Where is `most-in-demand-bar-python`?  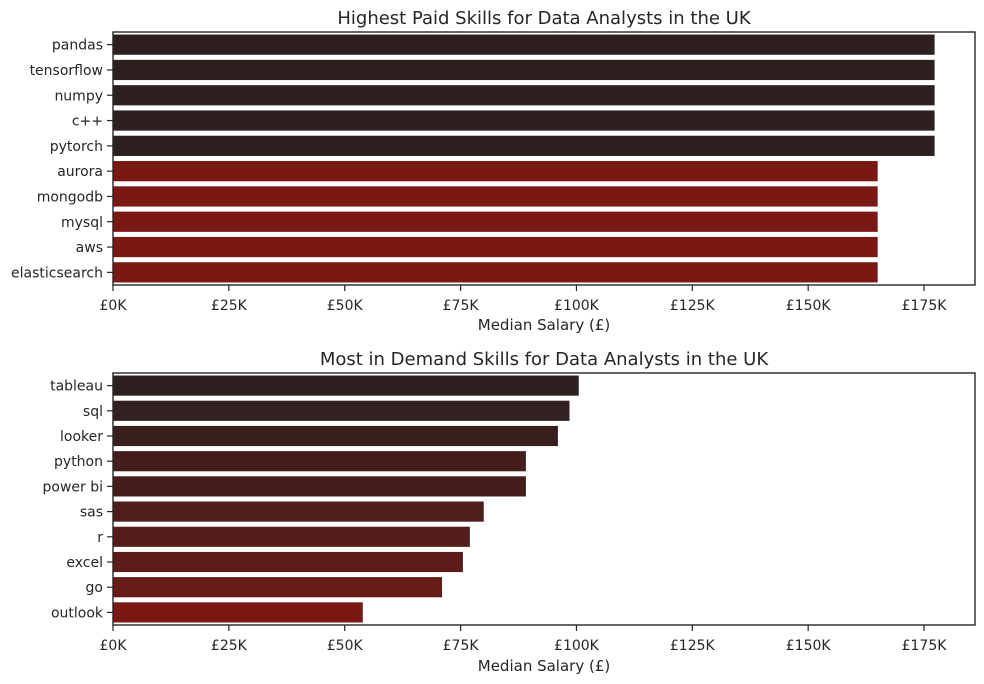 most-in-demand-bar-python is located at coordinates (319, 461).